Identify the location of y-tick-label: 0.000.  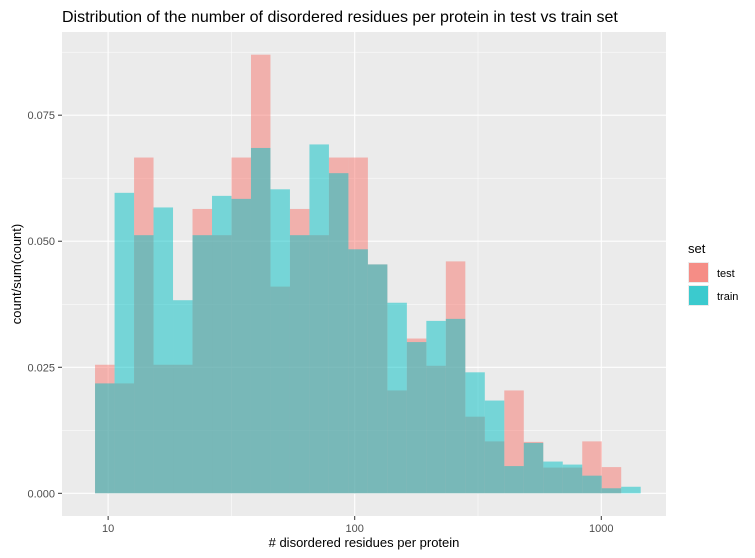
(41, 494).